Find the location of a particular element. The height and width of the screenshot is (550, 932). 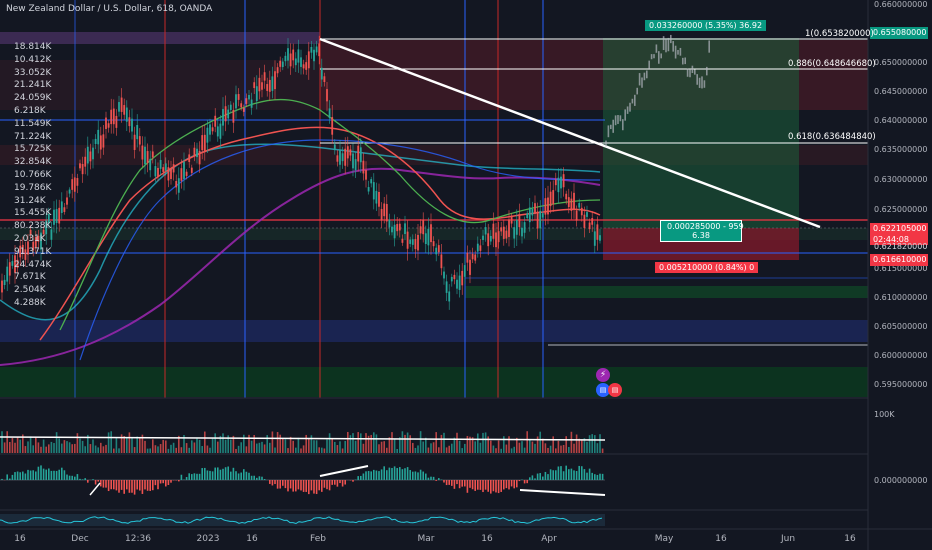

fib-level-1: 1(0.653820000) is located at coordinates (839, 34).